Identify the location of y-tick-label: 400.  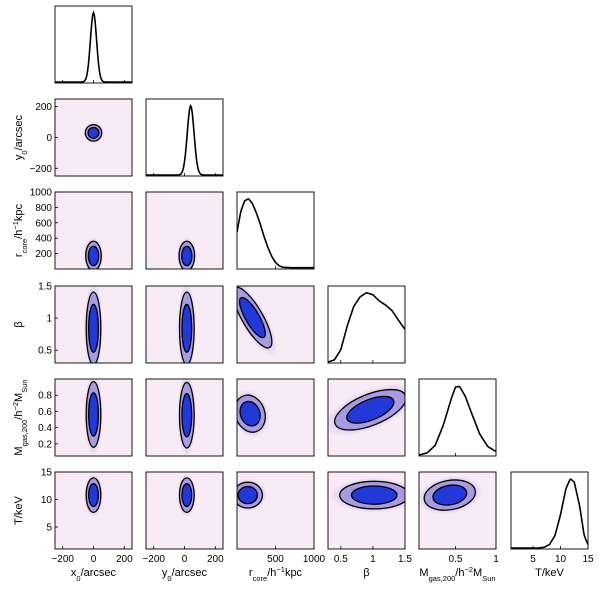
(43, 239).